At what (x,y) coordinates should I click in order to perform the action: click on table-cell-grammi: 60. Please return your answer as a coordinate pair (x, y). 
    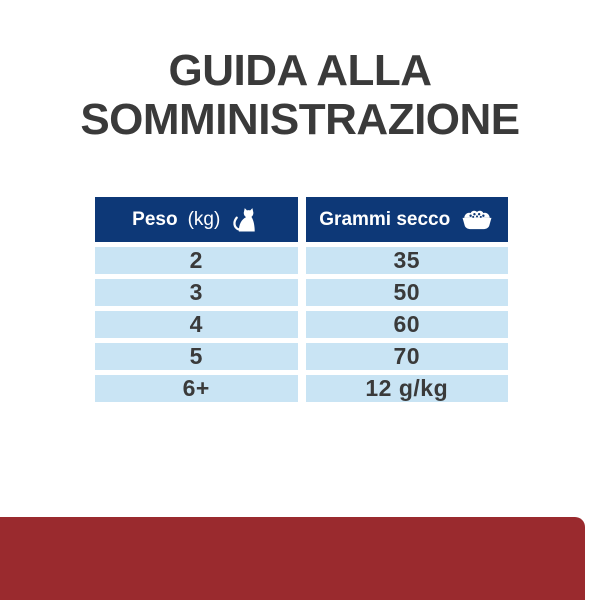
    Looking at the image, I should click on (406, 324).